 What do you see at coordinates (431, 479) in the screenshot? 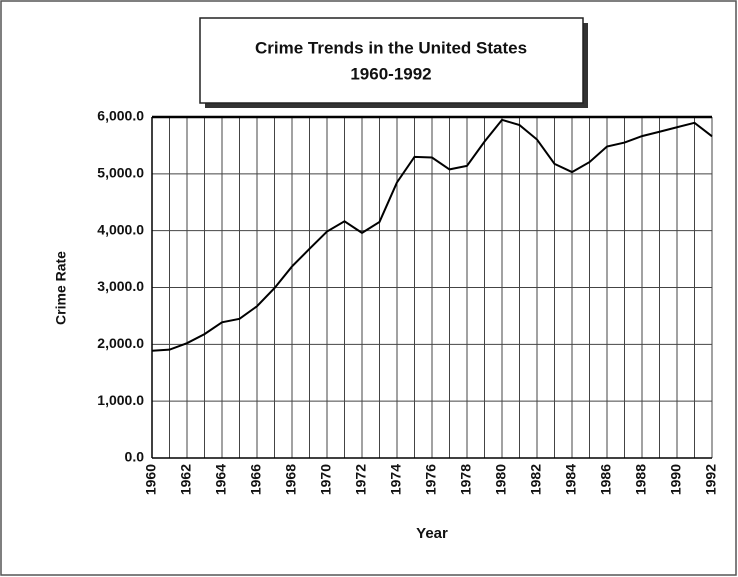
I see `x-tick-label: 1976` at bounding box center [431, 479].